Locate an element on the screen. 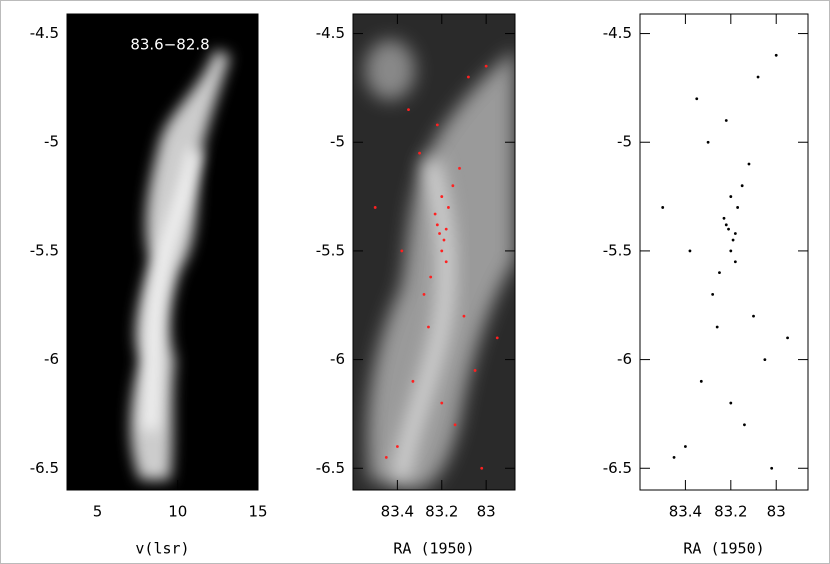  x-tick-label: 10 is located at coordinates (177, 512).